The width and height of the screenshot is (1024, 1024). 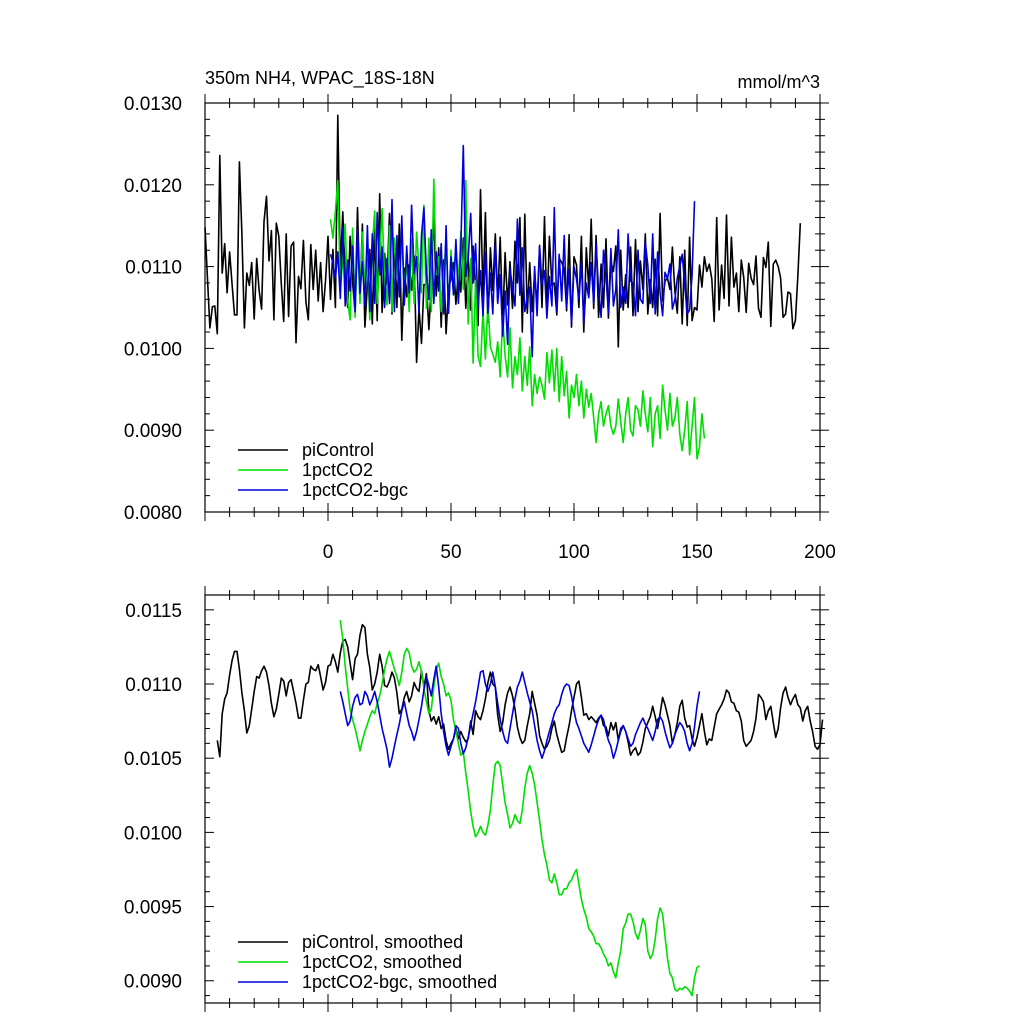 I want to click on series-line-picontrol-smoothed, so click(x=520, y=690).